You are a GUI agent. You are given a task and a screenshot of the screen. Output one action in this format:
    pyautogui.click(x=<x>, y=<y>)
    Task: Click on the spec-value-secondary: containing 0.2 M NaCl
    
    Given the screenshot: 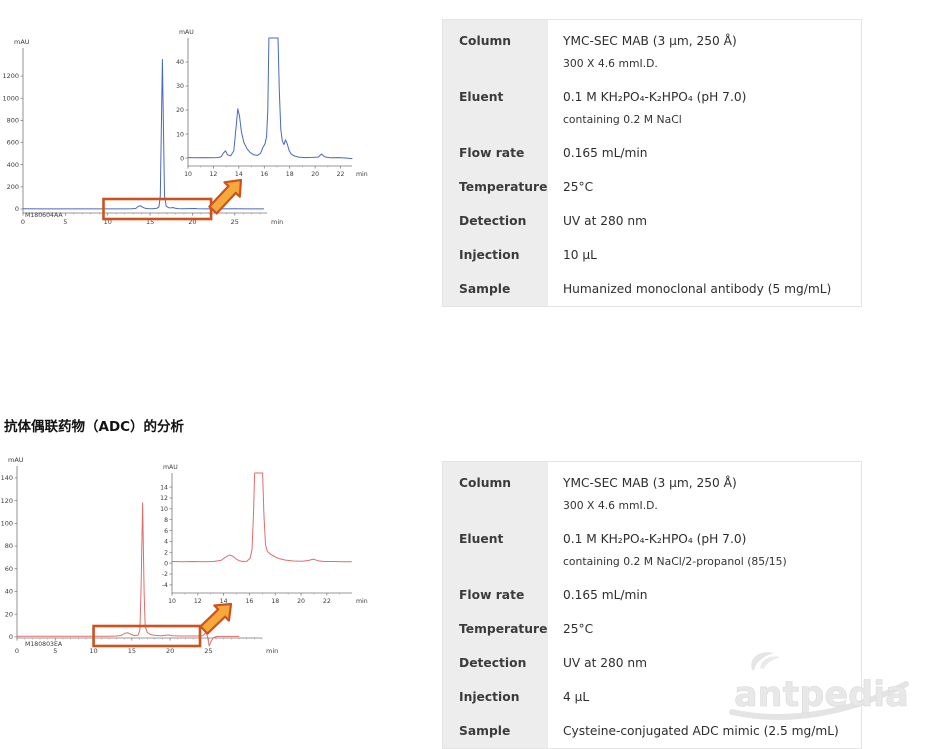 What is the action you would take?
    pyautogui.click(x=622, y=119)
    